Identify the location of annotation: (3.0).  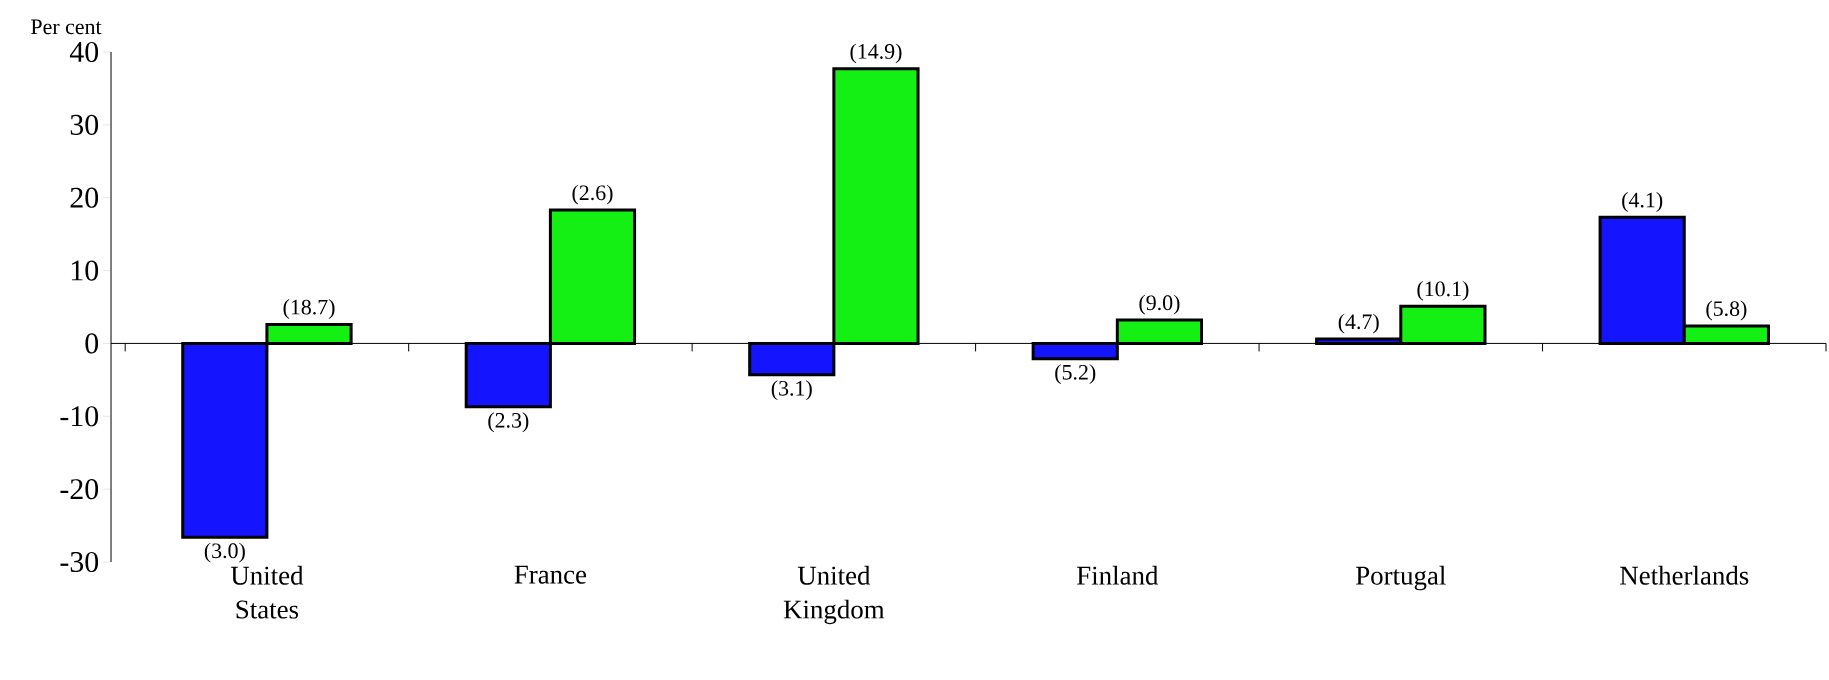
(224, 552).